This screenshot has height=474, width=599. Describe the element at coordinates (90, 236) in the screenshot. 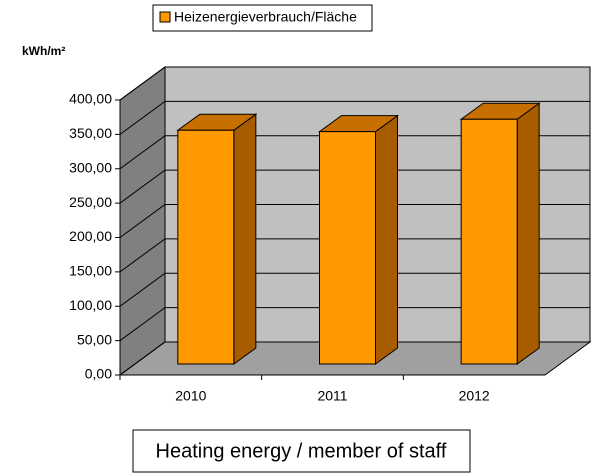

I see `y-tick-label: 200,00` at that location.